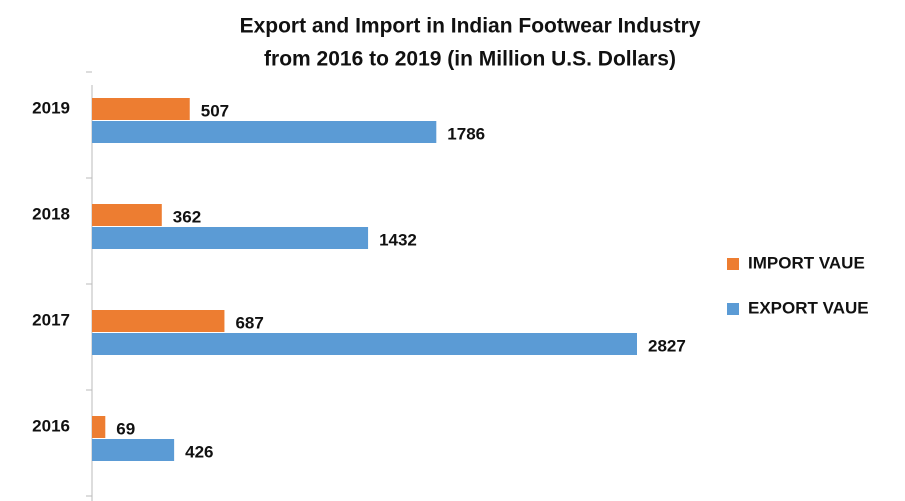  Describe the element at coordinates (125, 428) in the screenshot. I see `data-label: 69` at that location.